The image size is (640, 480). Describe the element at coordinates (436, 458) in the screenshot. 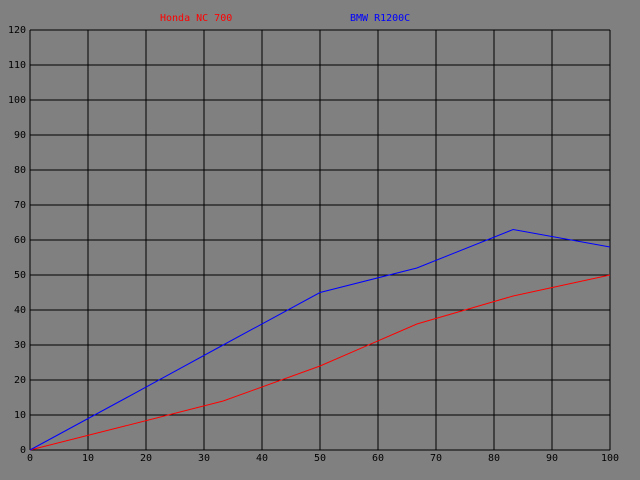

I see `x-tick-label: 70` at that location.